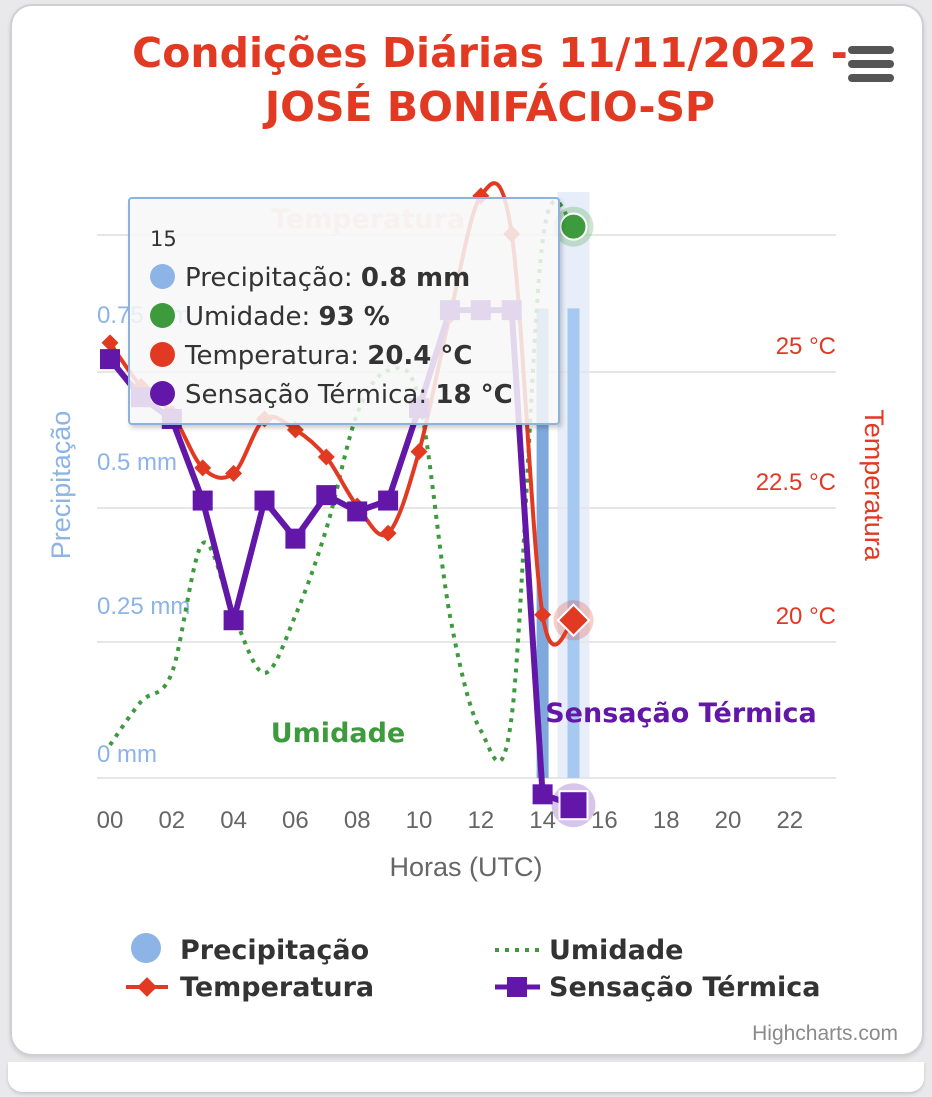  Describe the element at coordinates (127, 754) in the screenshot. I see `left-y-tick-label: 0 mm` at that location.